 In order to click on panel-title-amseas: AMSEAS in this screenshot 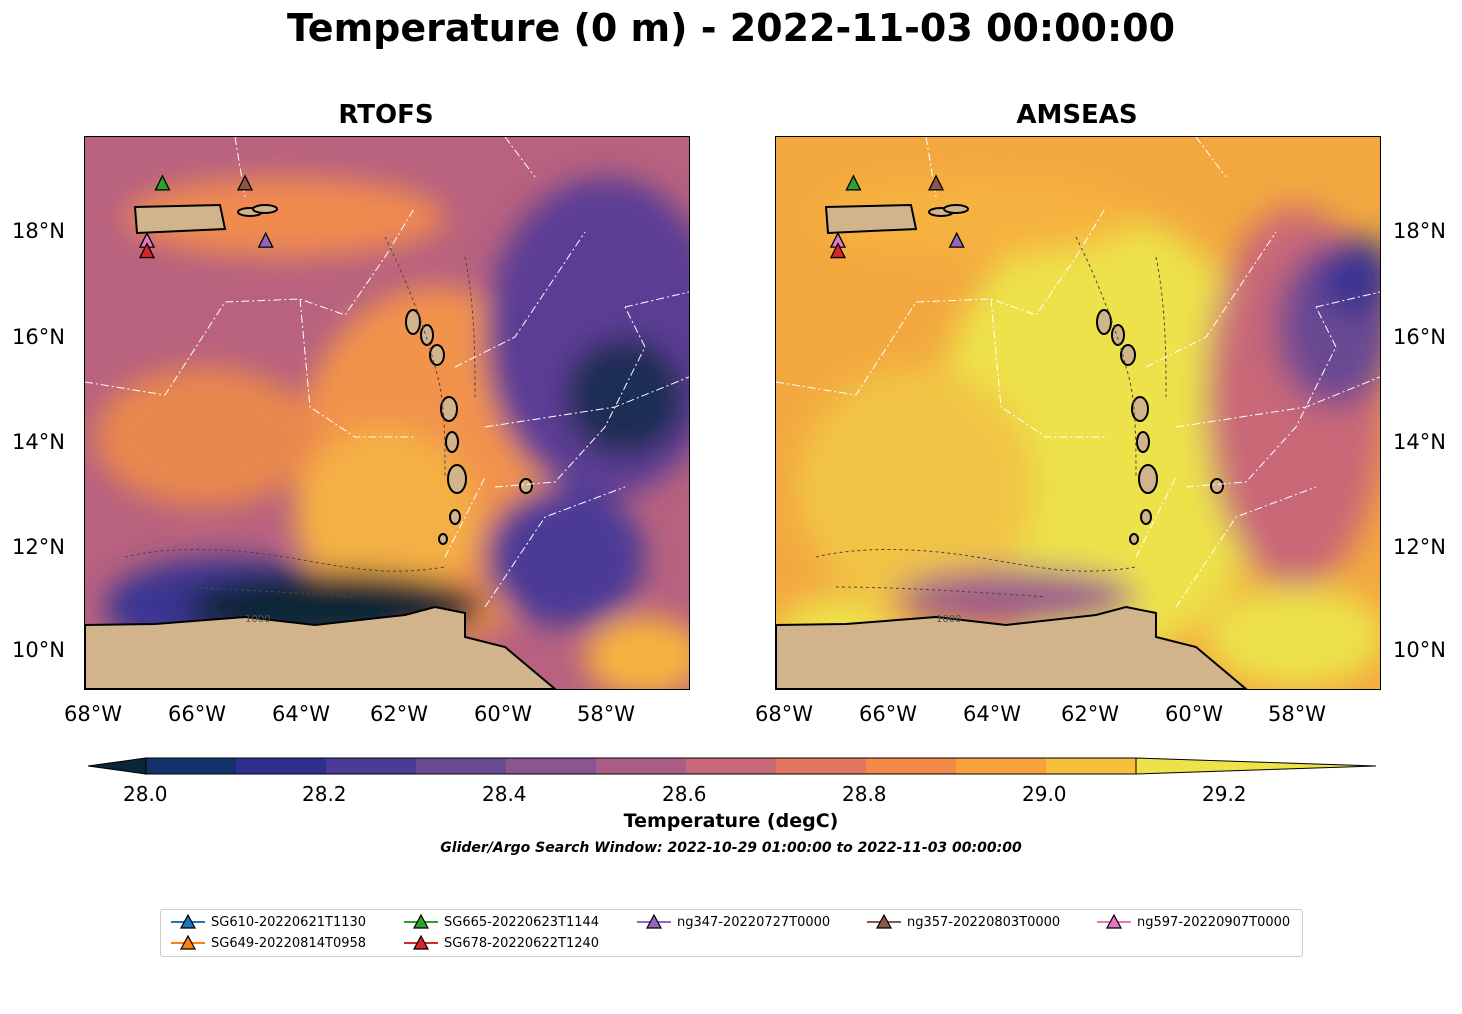, I will do `click(1077, 115)`.